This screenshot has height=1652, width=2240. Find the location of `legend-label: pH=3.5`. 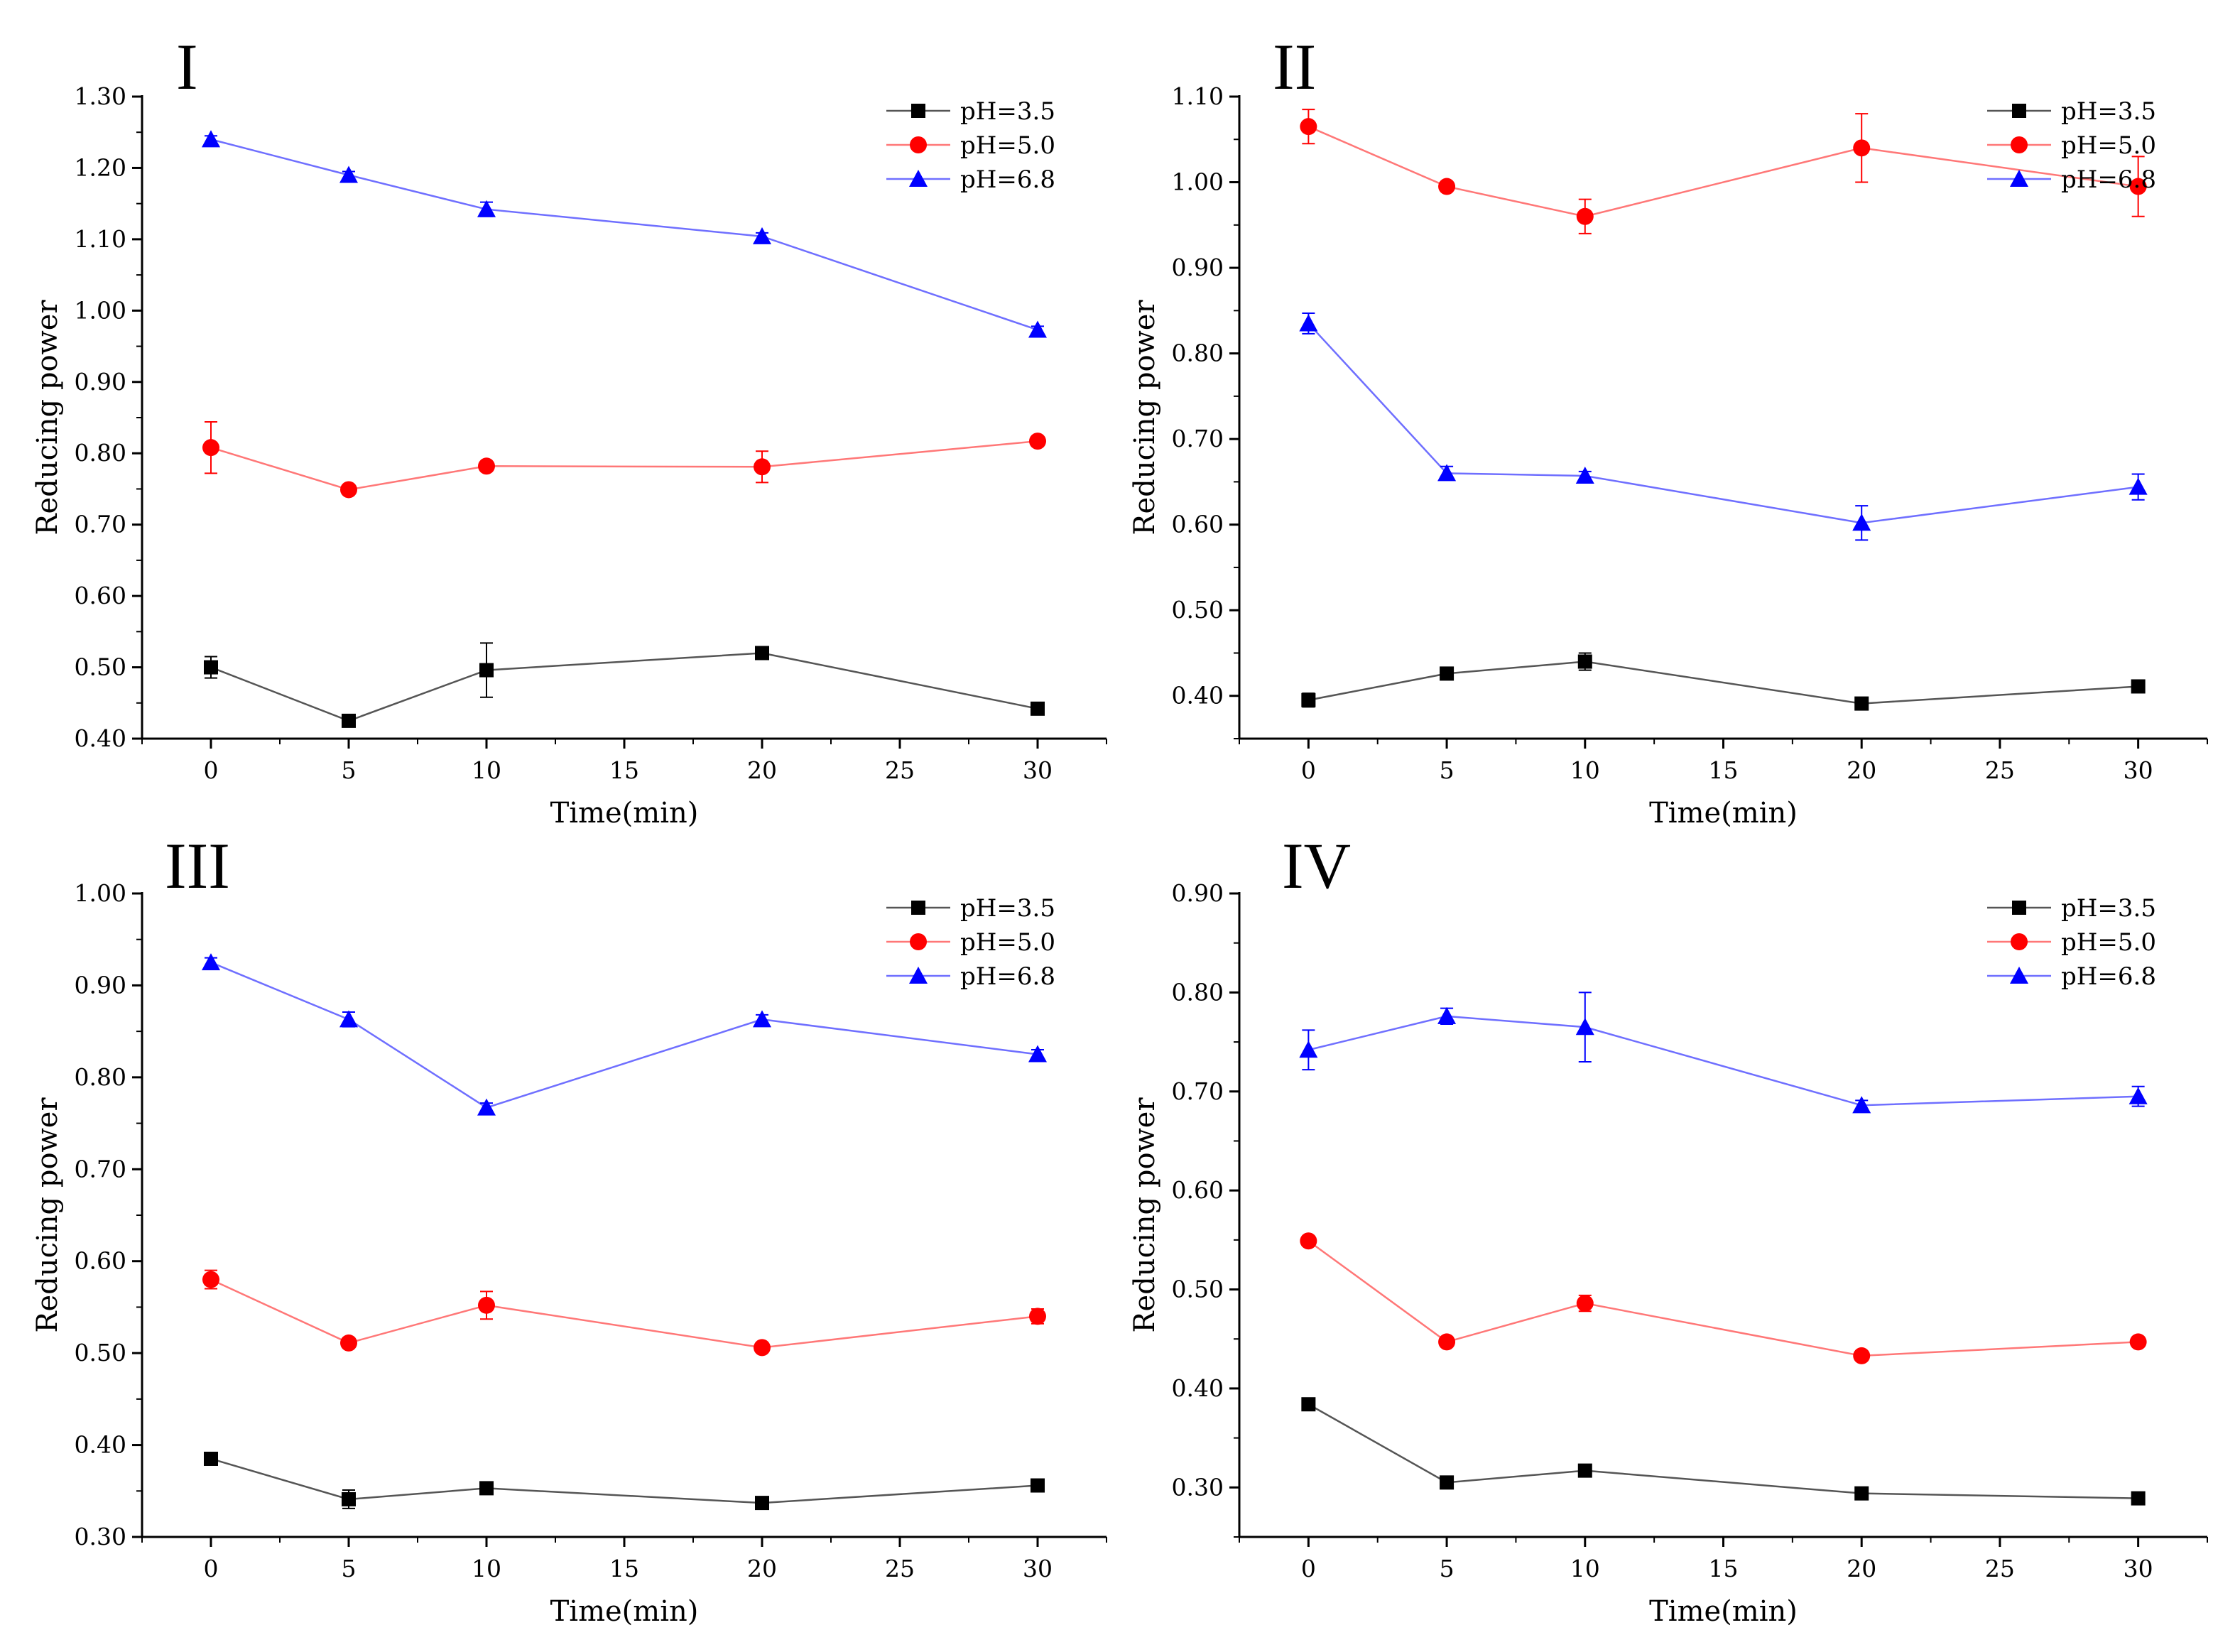

legend-label: pH=3.5 is located at coordinates (1007, 909).